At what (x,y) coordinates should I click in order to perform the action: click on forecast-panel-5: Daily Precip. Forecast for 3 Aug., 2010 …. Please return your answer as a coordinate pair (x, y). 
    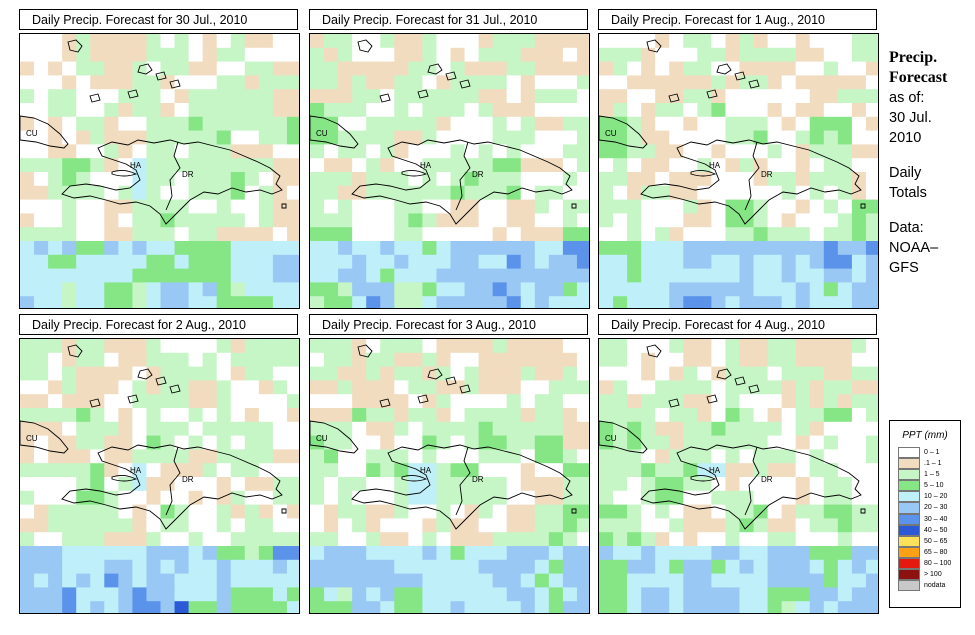
    Looking at the image, I should click on (449, 464).